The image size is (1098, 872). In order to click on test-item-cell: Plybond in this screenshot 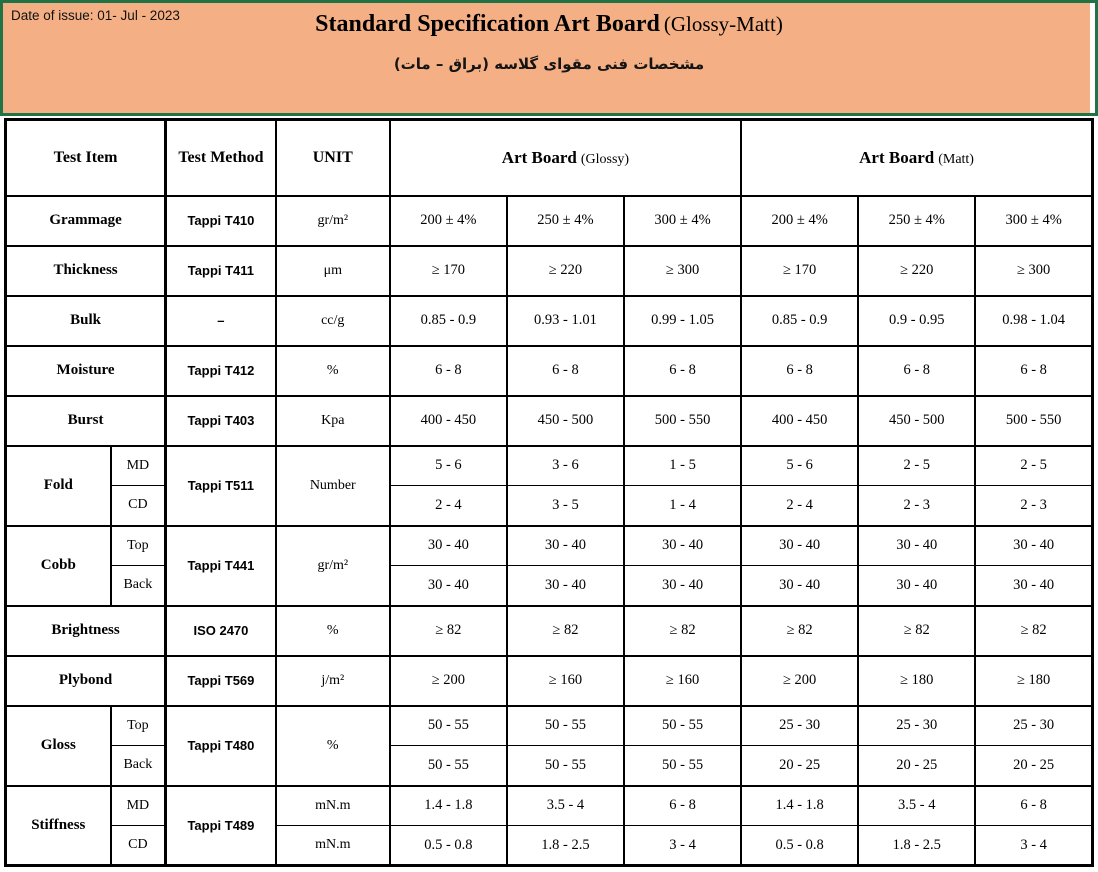, I will do `click(85, 680)`.